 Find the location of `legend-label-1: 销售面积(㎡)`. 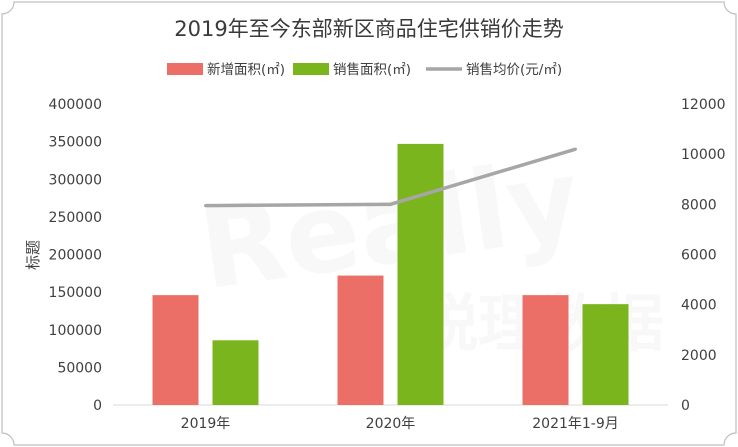

legend-label-1: 销售面积(㎡) is located at coordinates (372, 70).